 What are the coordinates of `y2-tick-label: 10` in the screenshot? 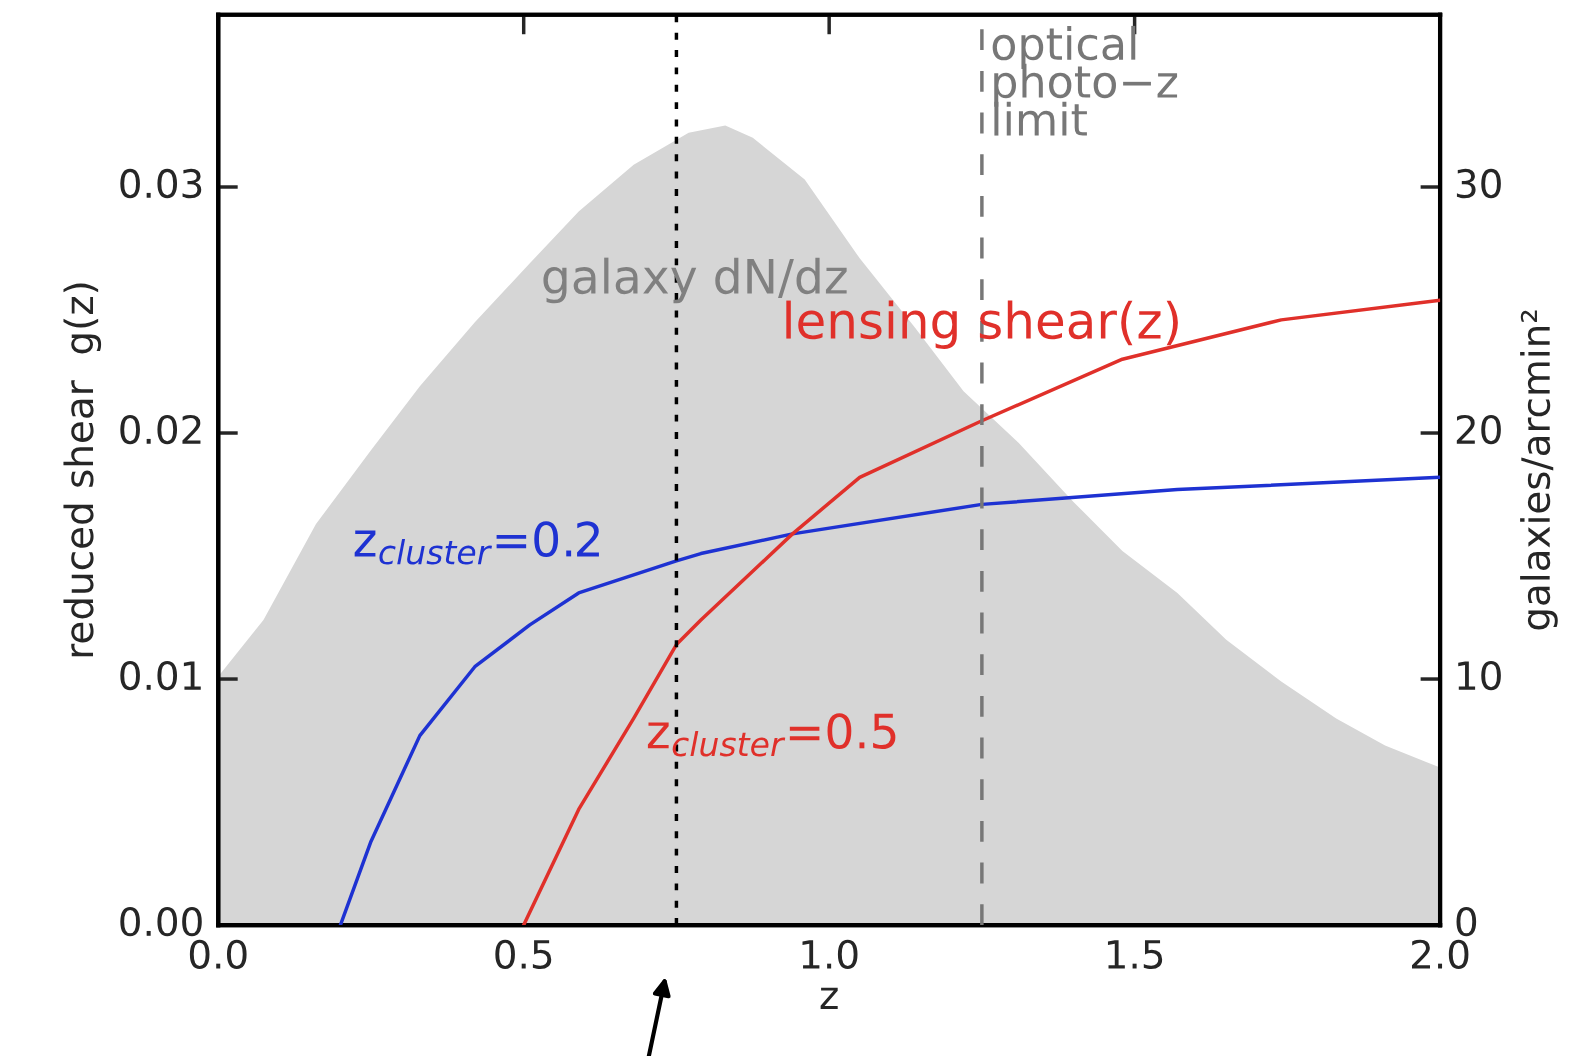 It's located at (1479, 675).